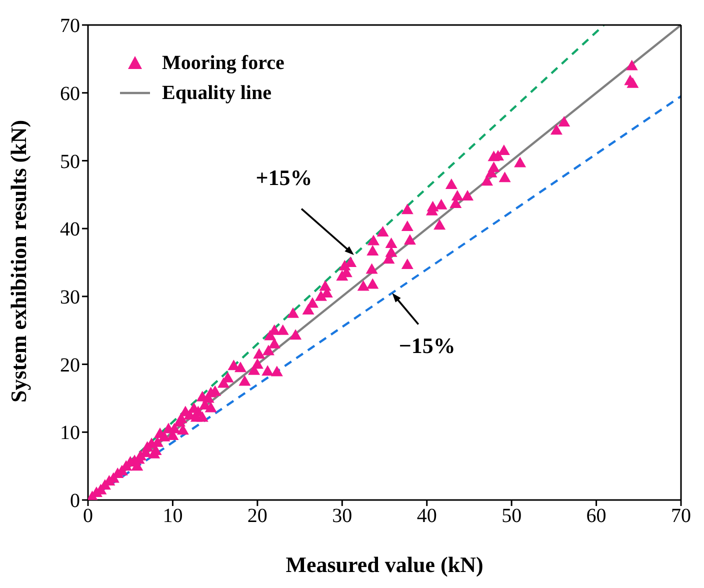 This screenshot has height=588, width=704. Describe the element at coordinates (70, 26) in the screenshot. I see `y-tick-label: 70` at that location.